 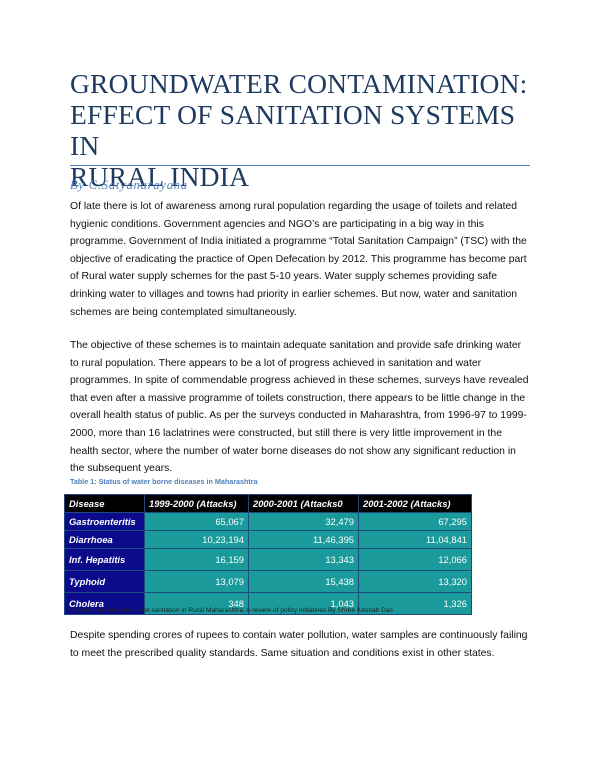 I want to click on value-cell: 13,320, so click(x=415, y=581).